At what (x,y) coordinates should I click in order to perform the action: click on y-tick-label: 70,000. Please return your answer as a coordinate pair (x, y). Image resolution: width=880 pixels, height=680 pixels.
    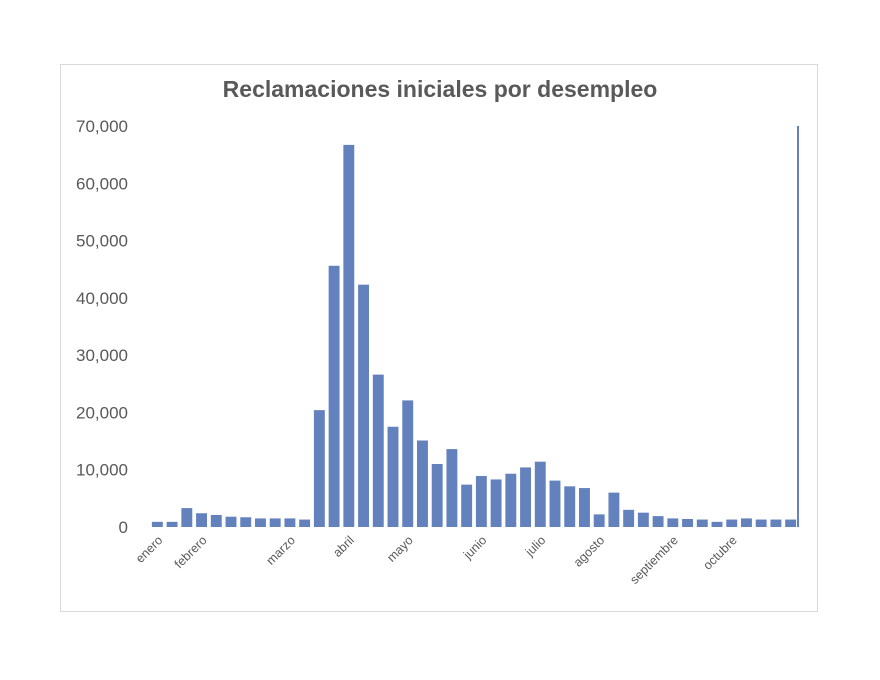
    Looking at the image, I should click on (102, 126).